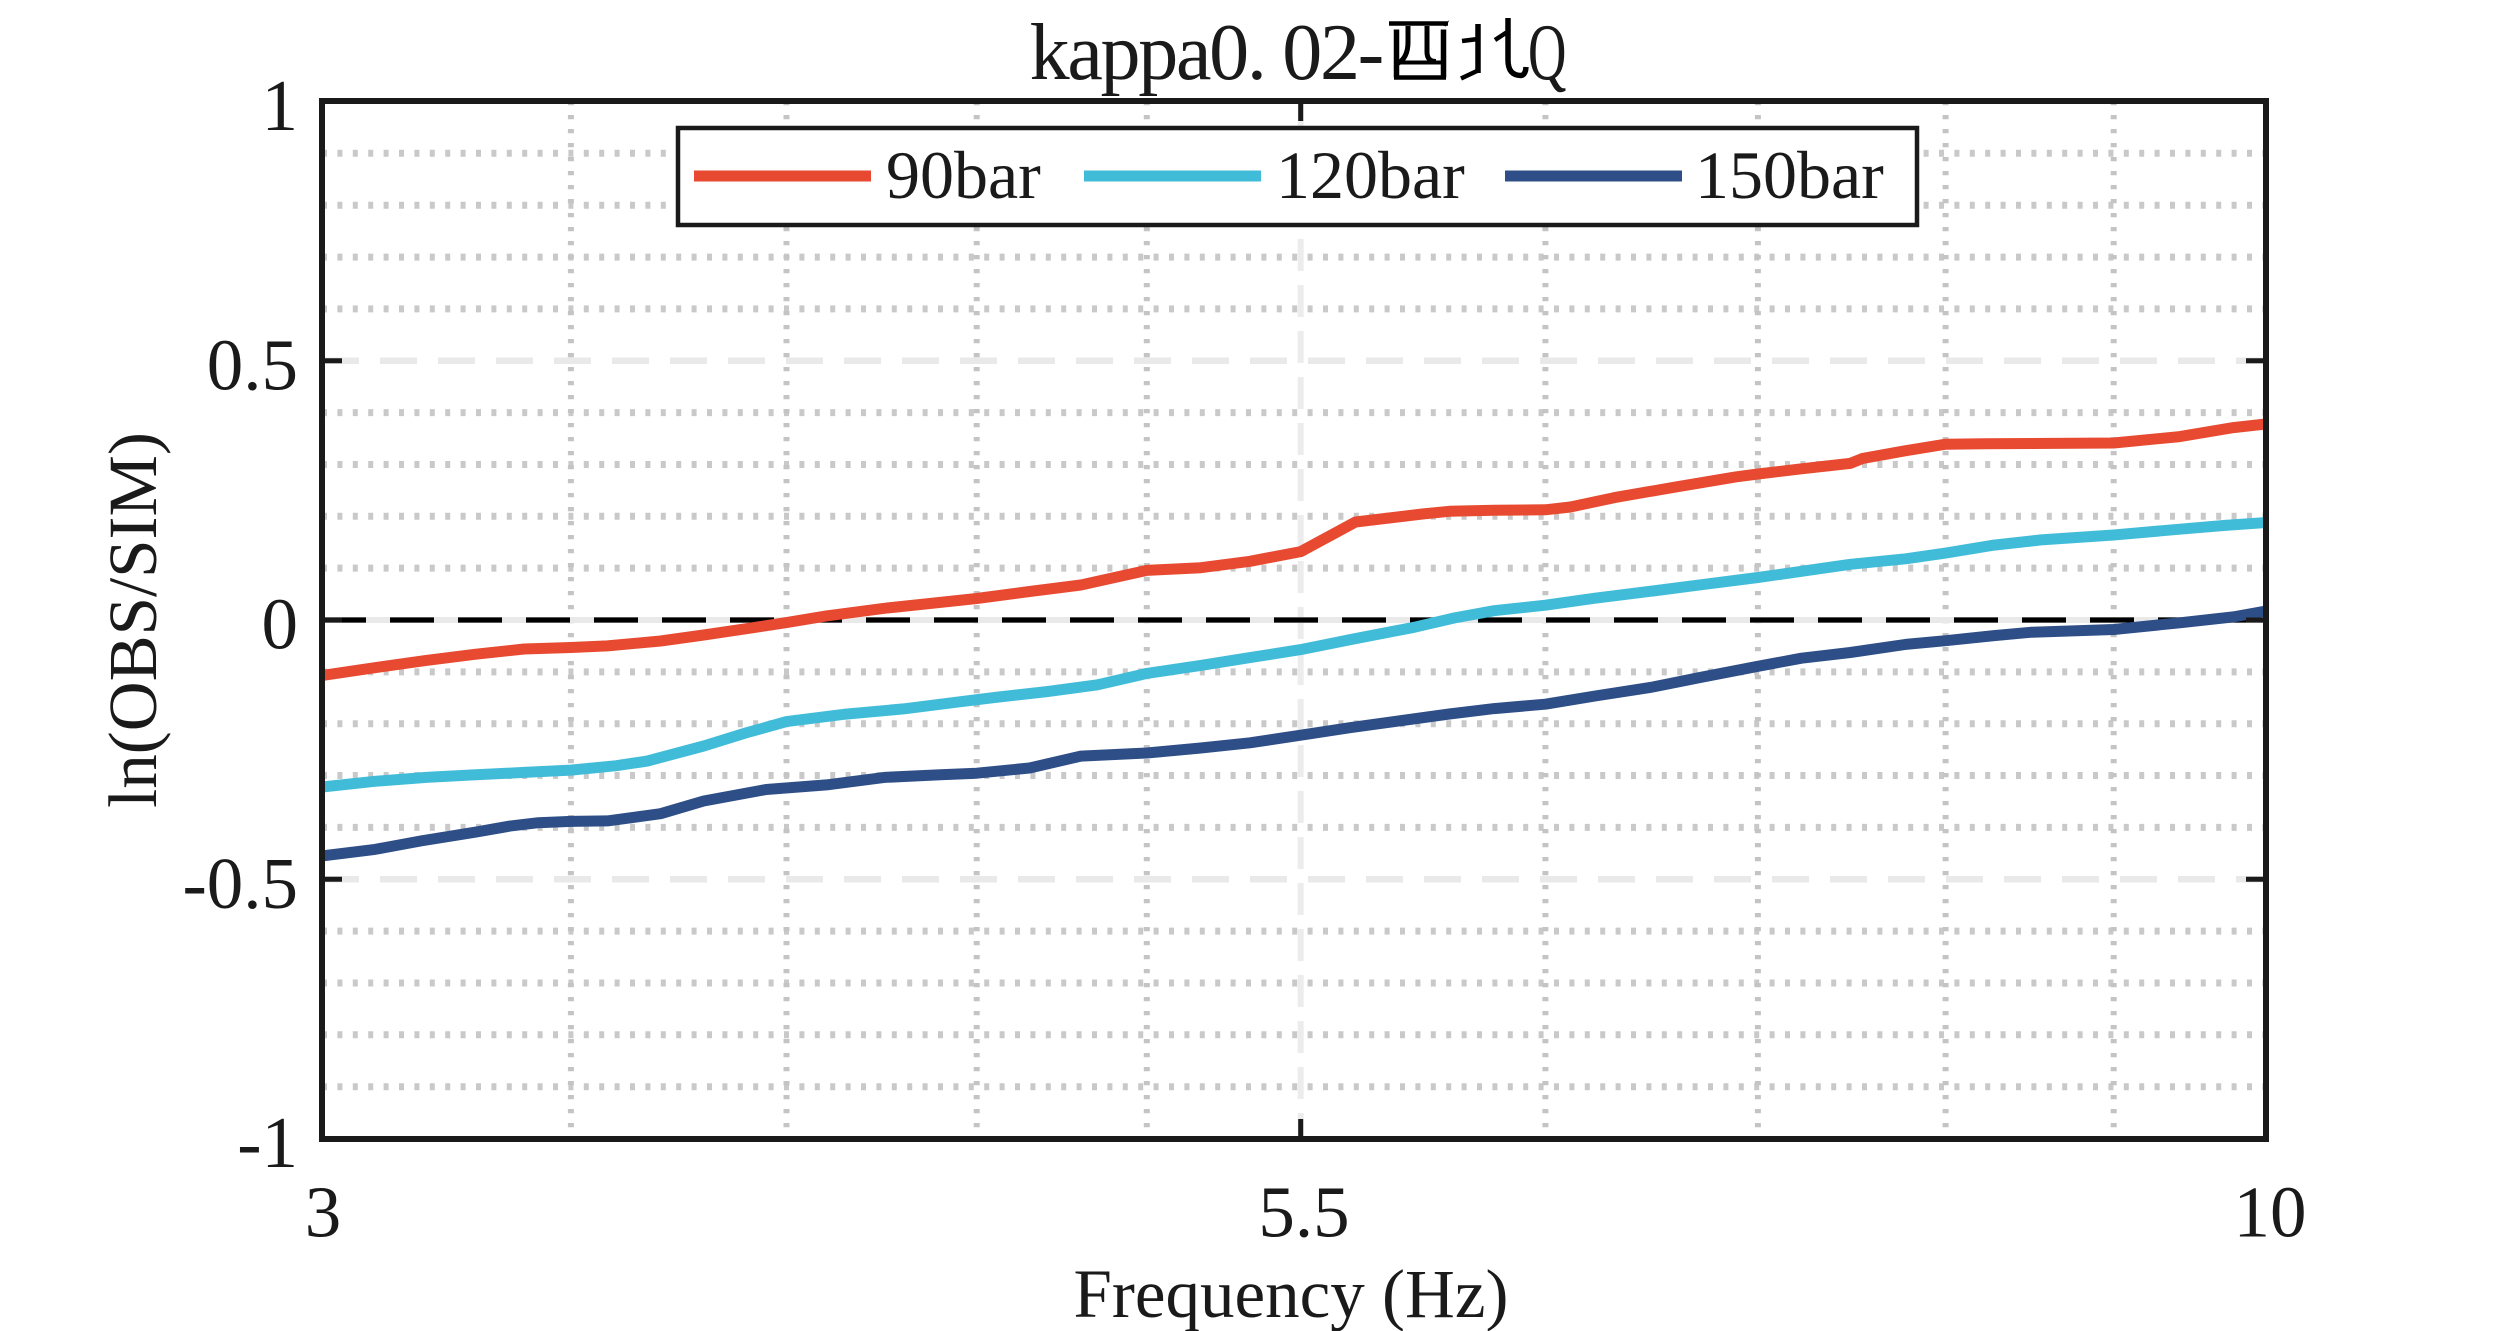 The width and height of the screenshot is (2500, 1331). I want to click on svg-text: 150bar, so click(1789, 175).